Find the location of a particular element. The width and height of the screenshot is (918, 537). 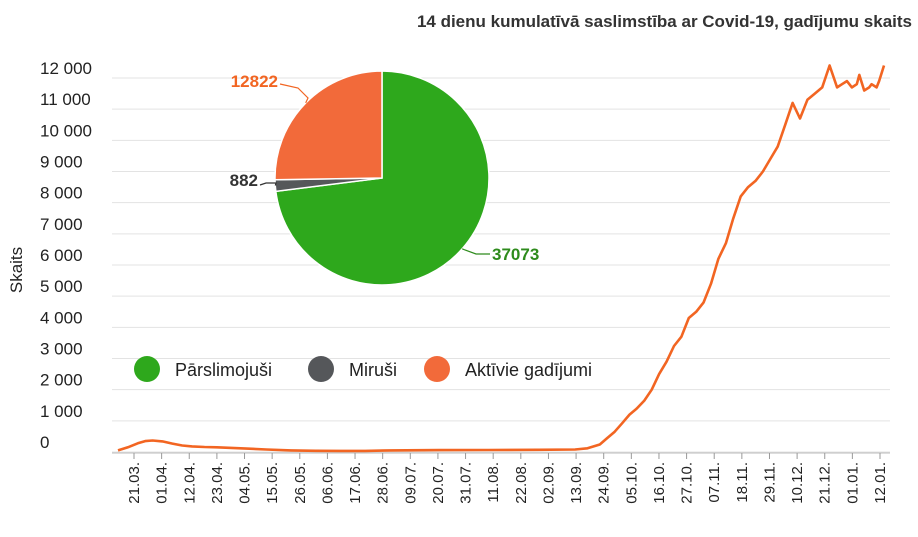

pie-value-label: 882 is located at coordinates (244, 180).